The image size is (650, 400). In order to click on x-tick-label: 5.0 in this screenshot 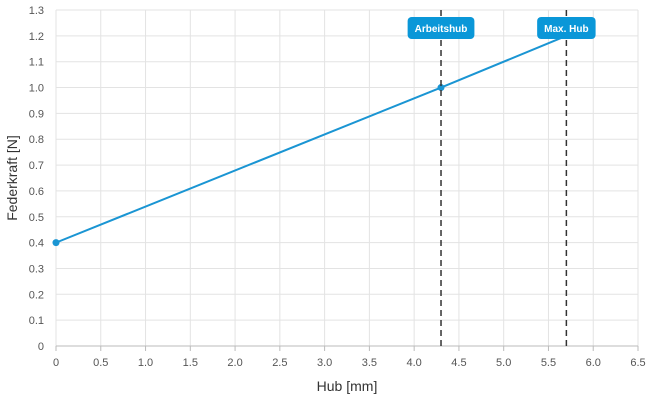, I will do `click(503, 363)`.